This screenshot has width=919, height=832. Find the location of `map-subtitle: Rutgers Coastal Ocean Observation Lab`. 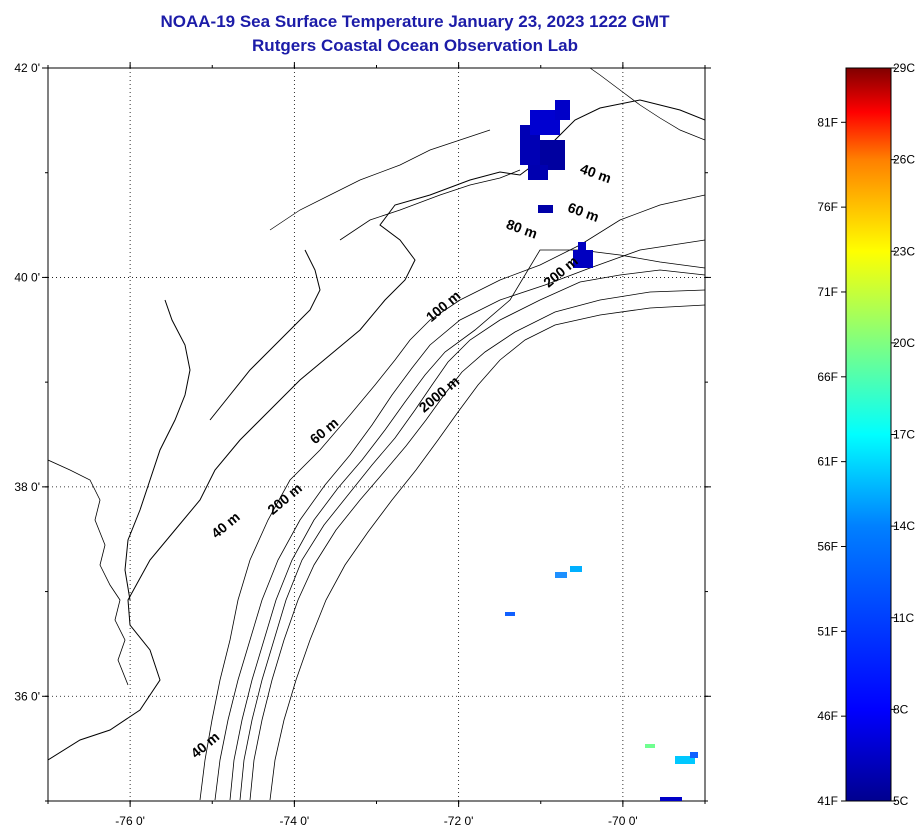

map-subtitle: Rutgers Coastal Ocean Observation Lab is located at coordinates (415, 45).